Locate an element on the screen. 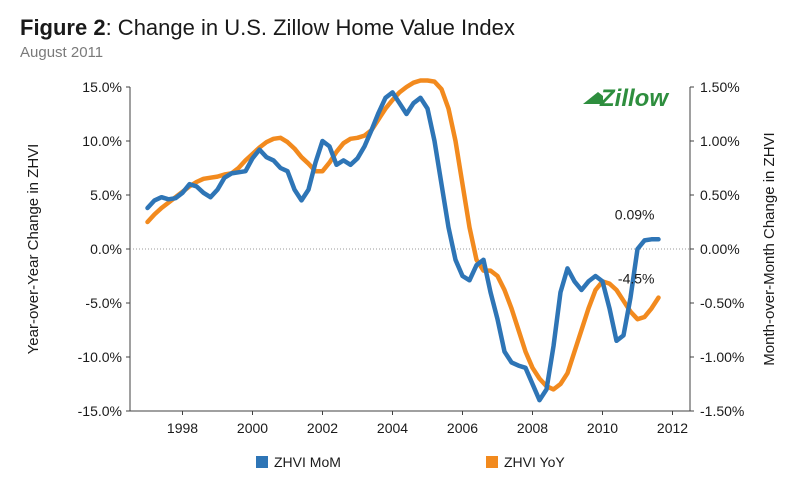  y-tick-left-label: -10.0% is located at coordinates (100, 357).